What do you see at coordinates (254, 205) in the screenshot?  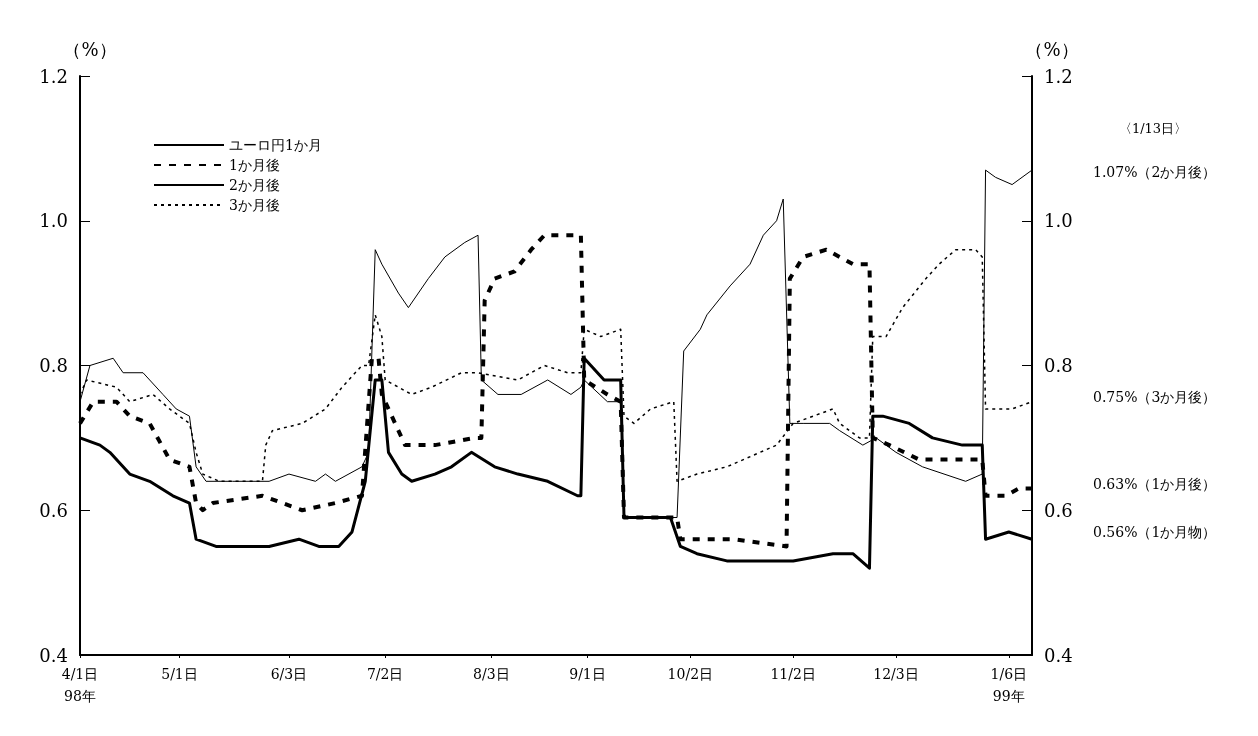 I see `legend-label: 3か月後` at bounding box center [254, 205].